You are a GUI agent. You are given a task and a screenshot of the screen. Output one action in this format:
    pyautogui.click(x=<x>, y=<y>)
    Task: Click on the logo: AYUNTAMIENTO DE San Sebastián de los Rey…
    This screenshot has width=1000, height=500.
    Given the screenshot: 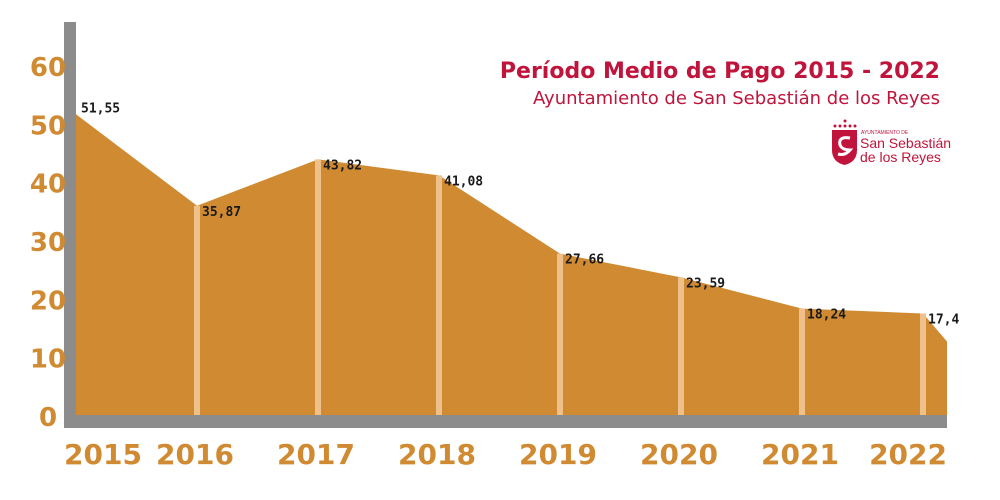 What is the action you would take?
    pyautogui.click(x=891, y=142)
    